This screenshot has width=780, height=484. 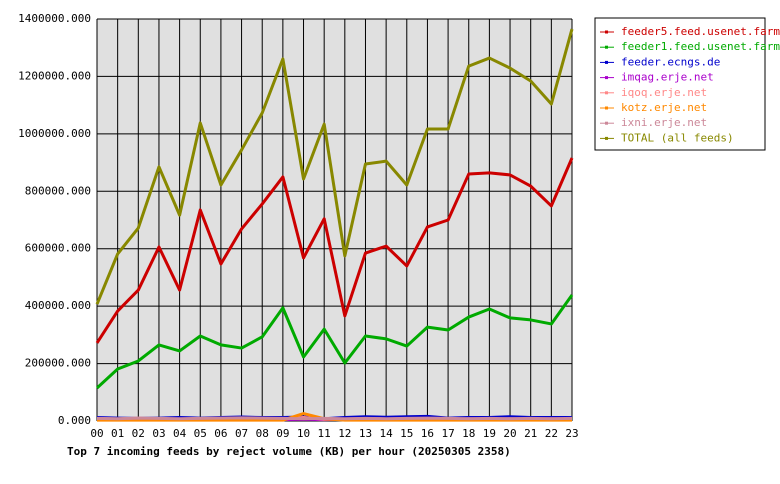 I want to click on x-tick-label: 15, so click(x=406, y=433).